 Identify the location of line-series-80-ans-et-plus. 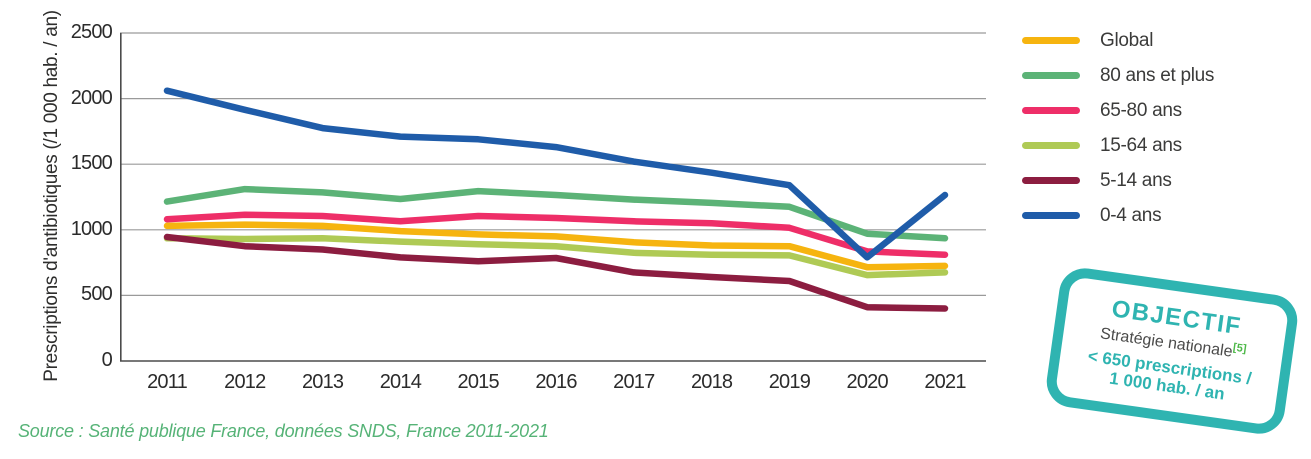
(556, 213).